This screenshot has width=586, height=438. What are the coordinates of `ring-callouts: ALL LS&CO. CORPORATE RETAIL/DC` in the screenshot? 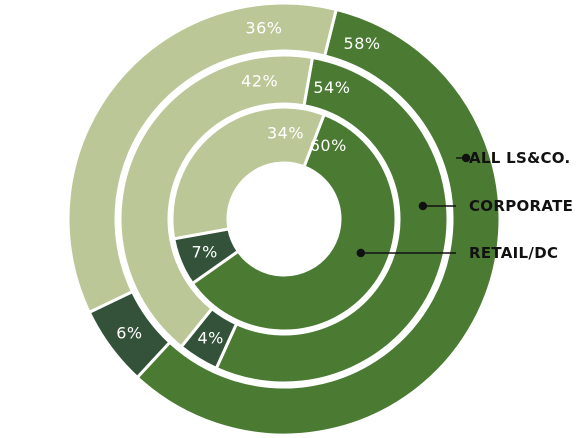 It's located at (464, 205).